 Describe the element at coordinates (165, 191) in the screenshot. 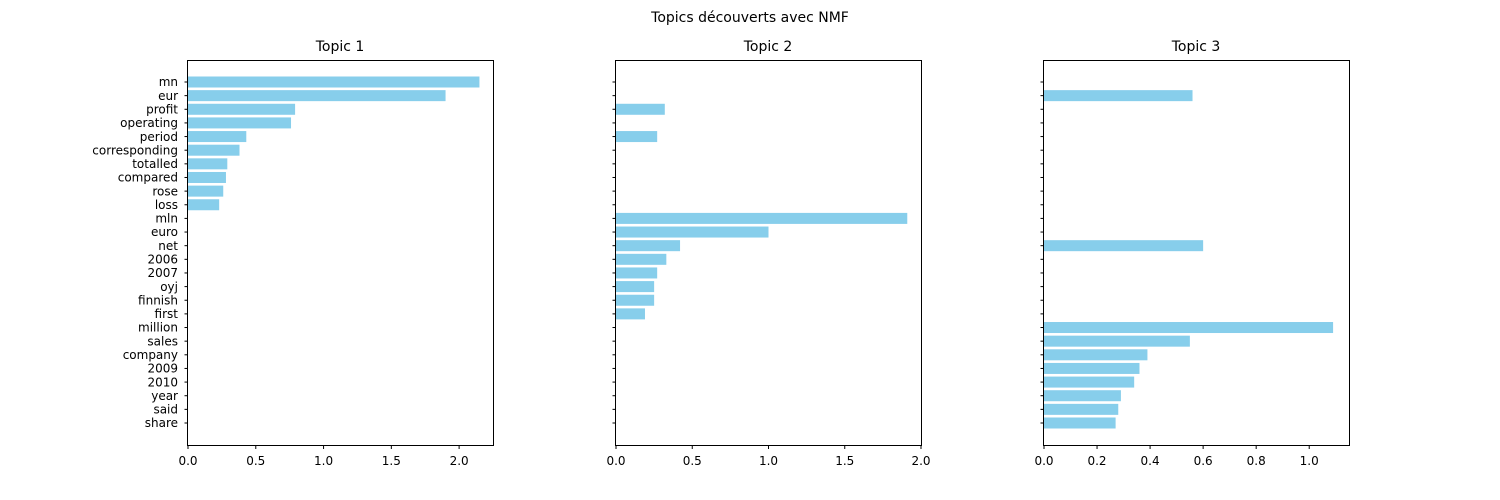

I see `ytick-label-rose: rose` at that location.